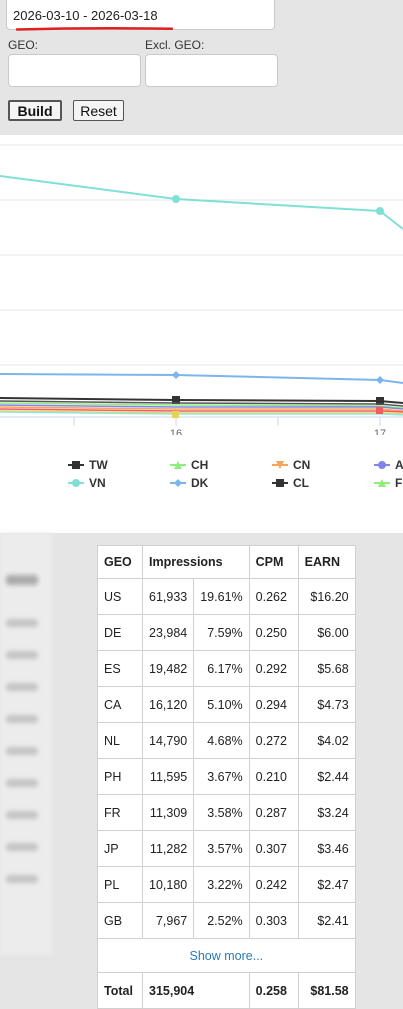 This screenshot has height=1009, width=403. What do you see at coordinates (98, 465) in the screenshot?
I see `legend-label: TW` at bounding box center [98, 465].